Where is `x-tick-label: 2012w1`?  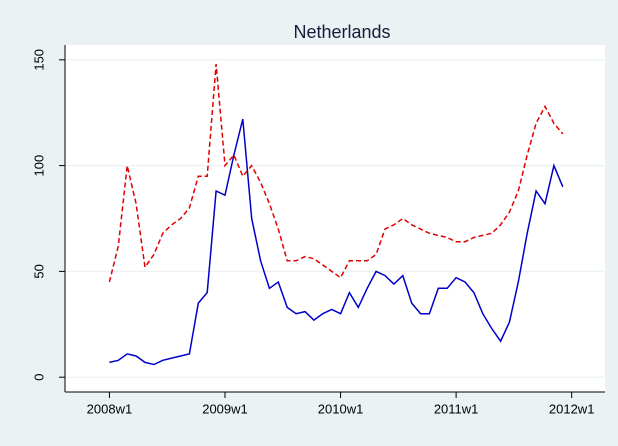 x-tick-label: 2012w1 is located at coordinates (572, 408).